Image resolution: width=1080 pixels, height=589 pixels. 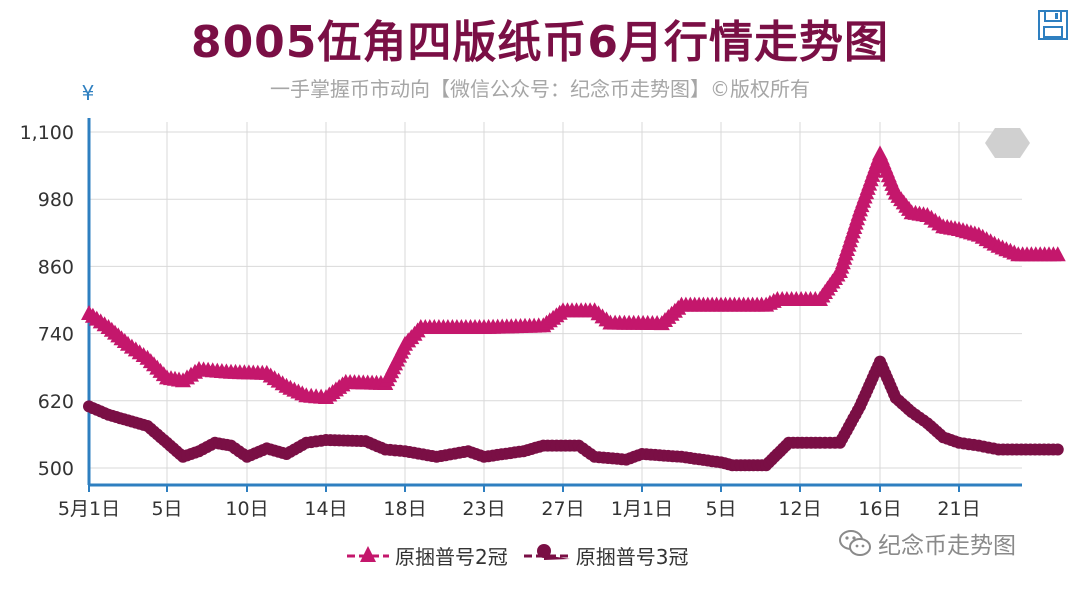 I want to click on x-tick-label: 27日, so click(x=562, y=509).